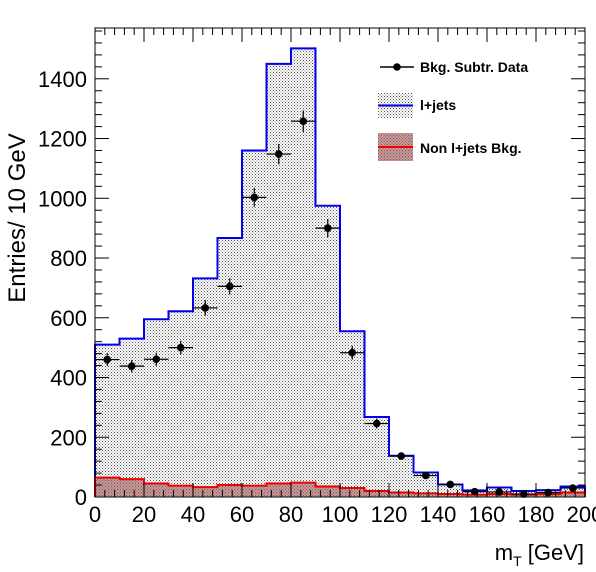  Describe the element at coordinates (438, 105) in the screenshot. I see `legend-label-signal: l+jets` at that location.